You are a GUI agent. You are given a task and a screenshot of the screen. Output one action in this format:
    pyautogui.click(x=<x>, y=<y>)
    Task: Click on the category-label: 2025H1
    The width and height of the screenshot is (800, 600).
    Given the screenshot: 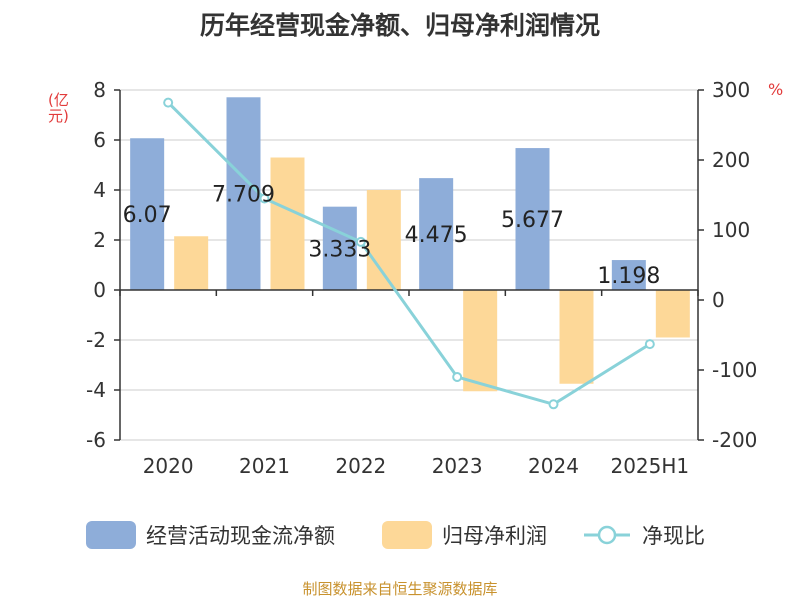 What is the action you would take?
    pyautogui.click(x=649, y=466)
    